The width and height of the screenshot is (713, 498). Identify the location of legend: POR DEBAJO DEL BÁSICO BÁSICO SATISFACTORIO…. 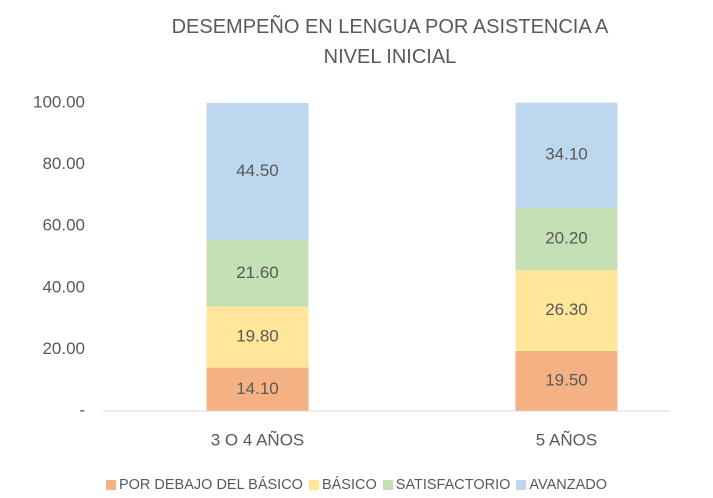
(356, 485).